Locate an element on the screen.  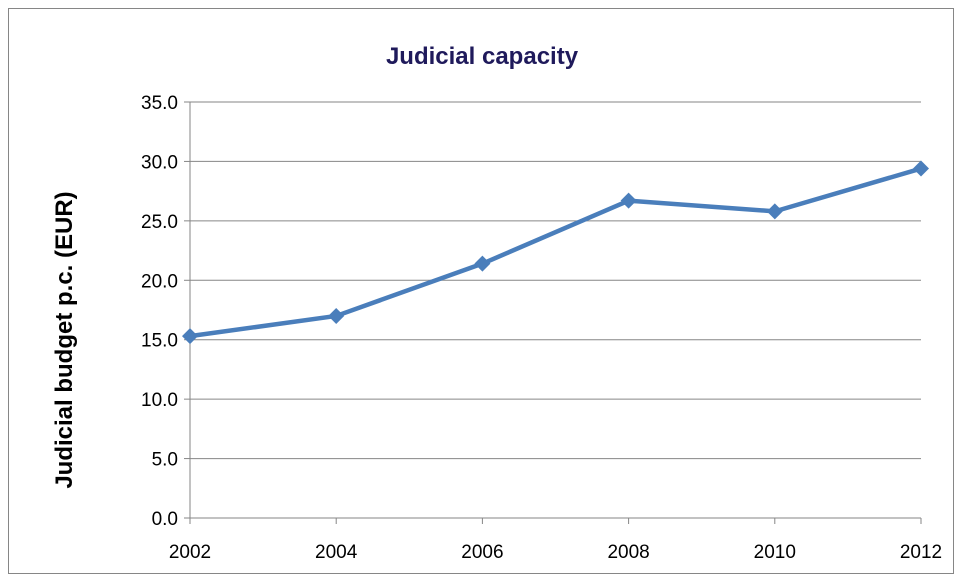
x-tick-label: 2002 is located at coordinates (190, 552).